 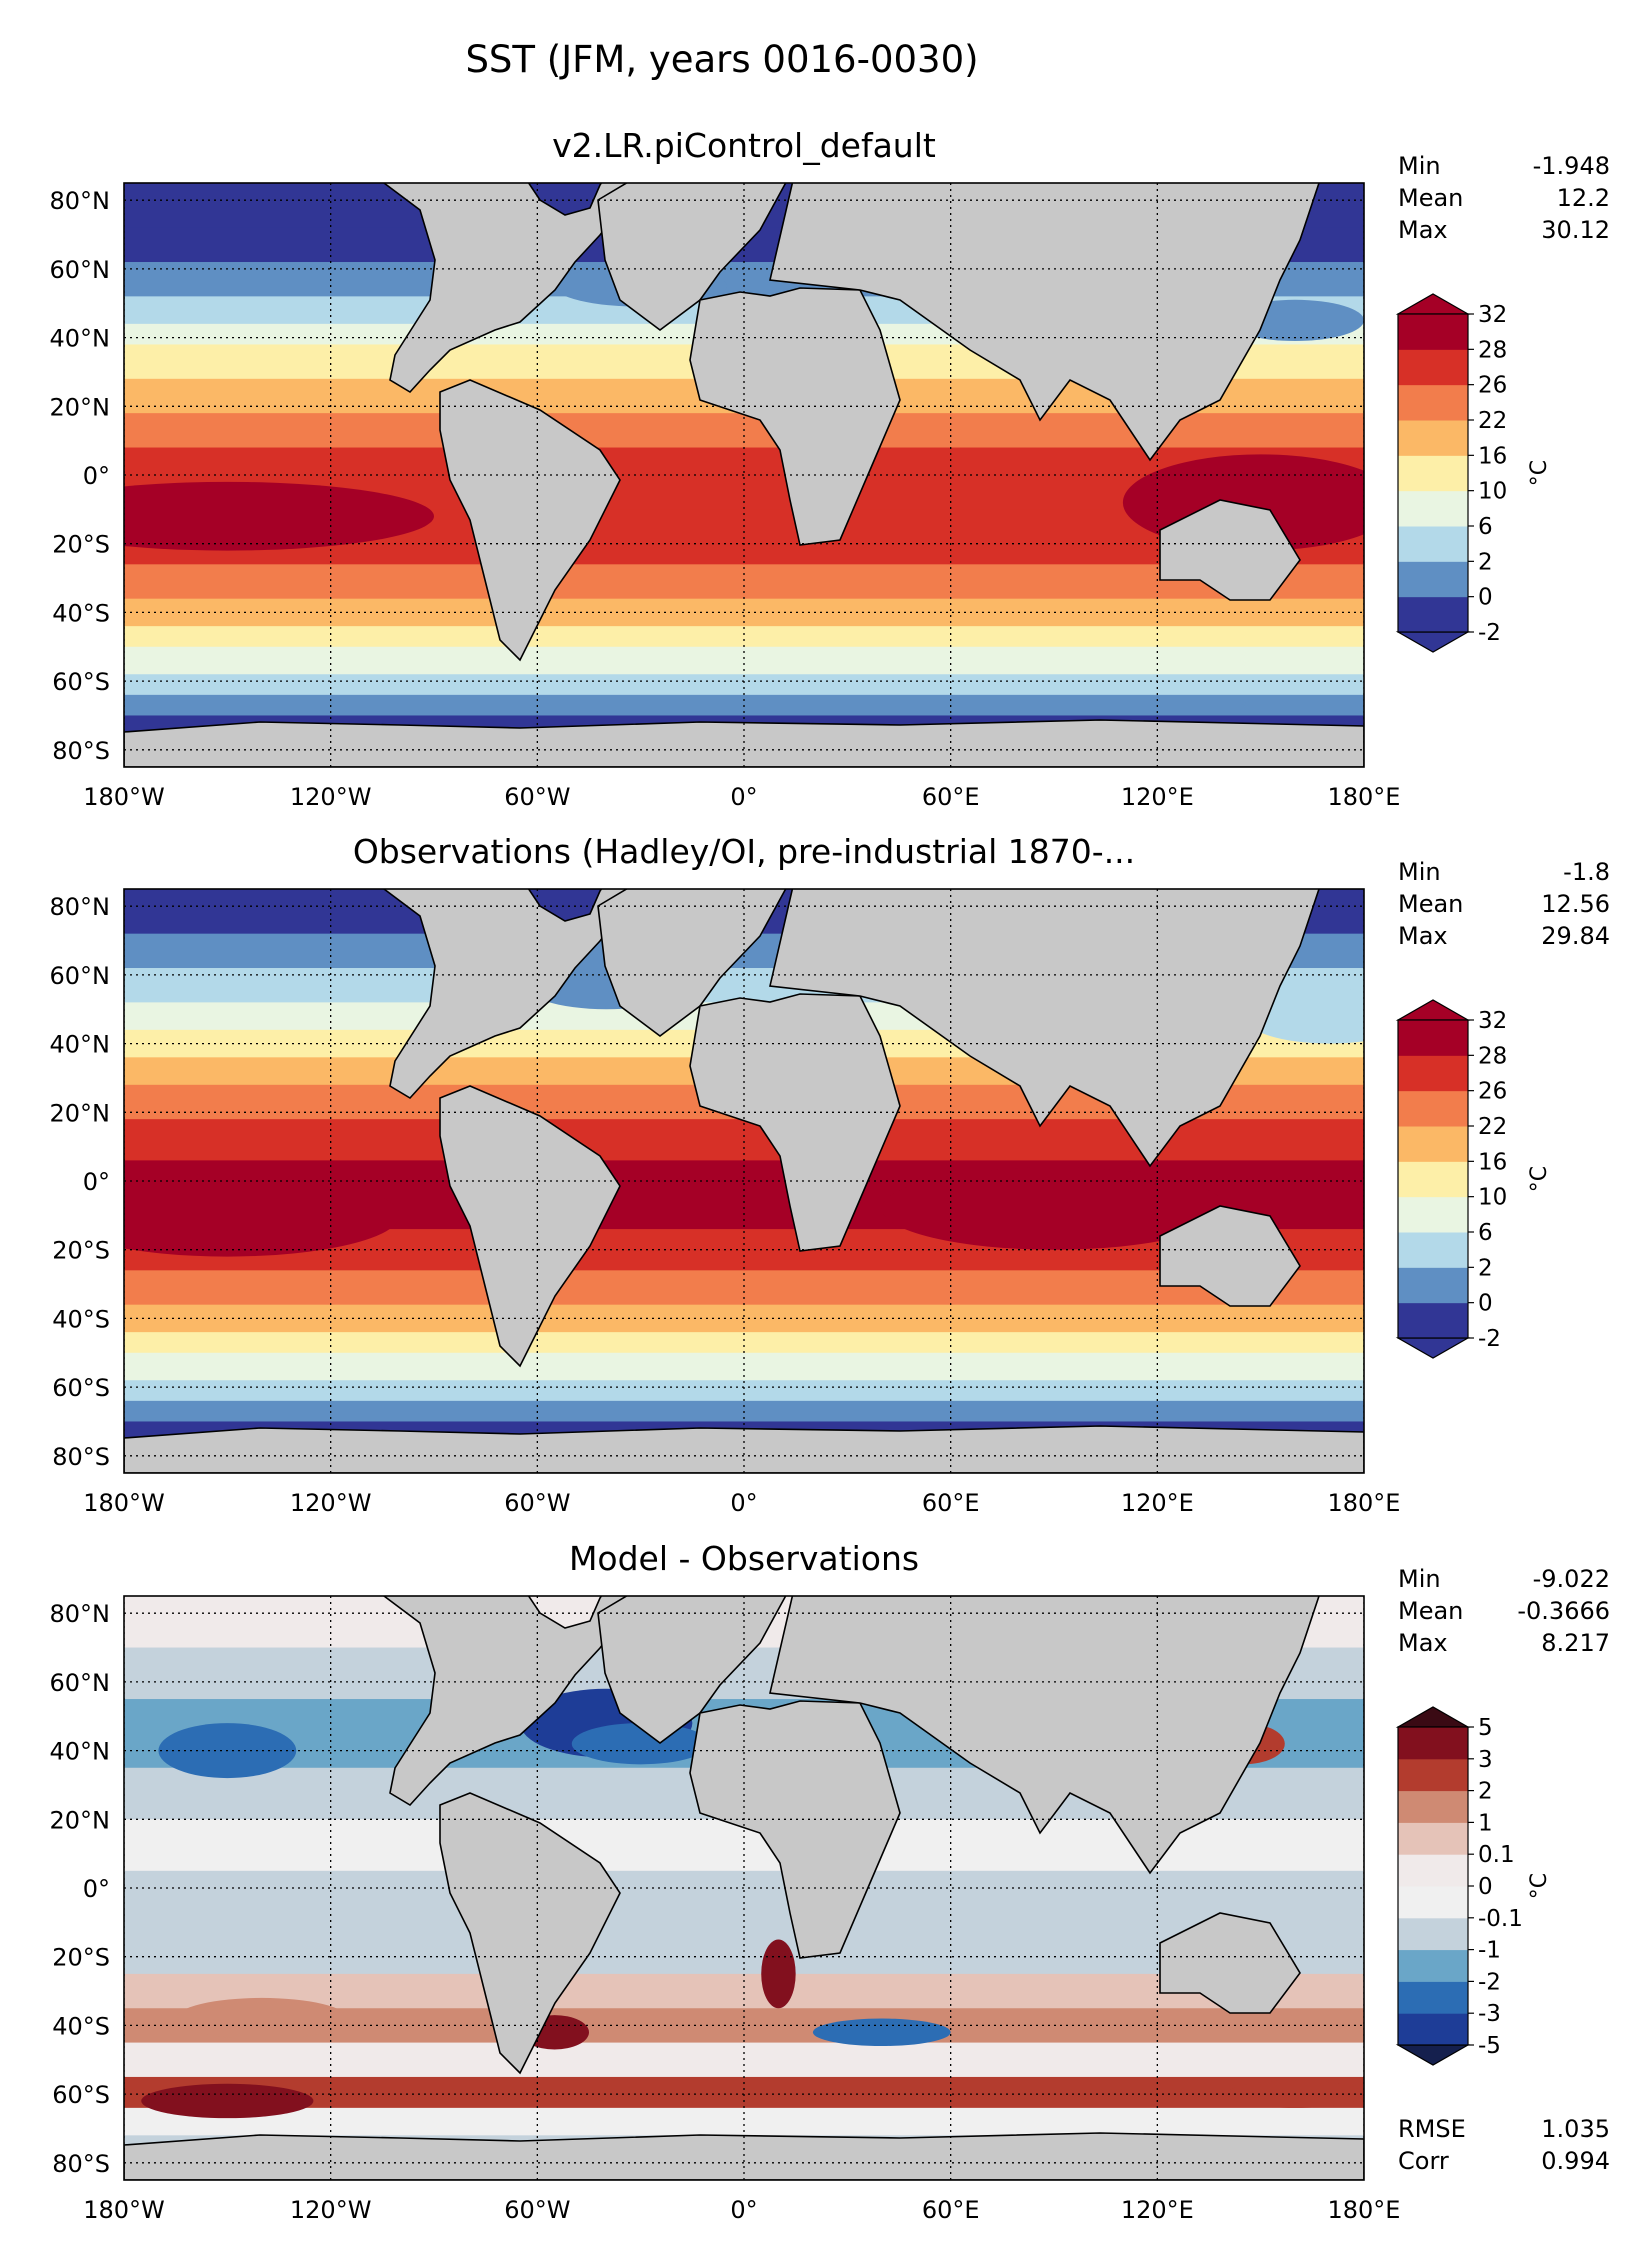 I want to click on stat-label: RMSE, so click(x=1432, y=2129).